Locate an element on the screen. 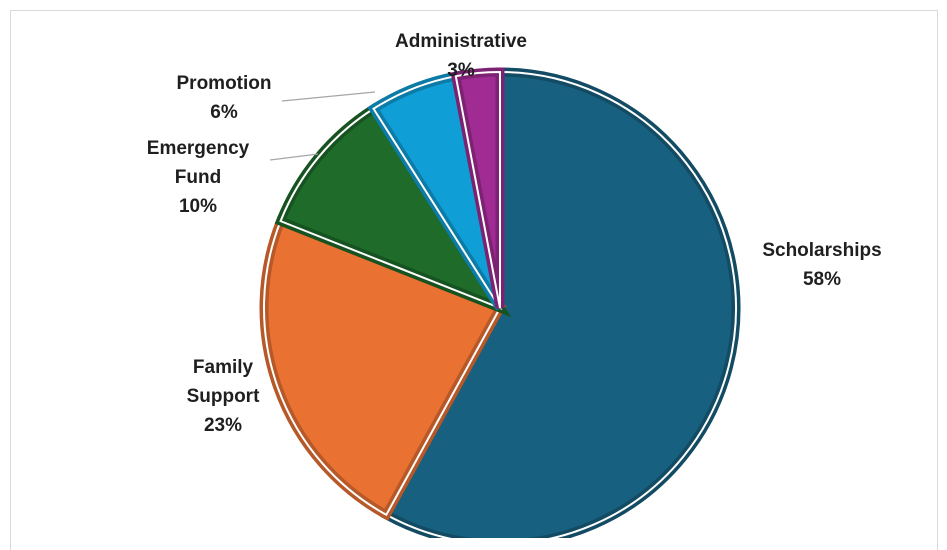  data-label-category: Administrative is located at coordinates (461, 41).